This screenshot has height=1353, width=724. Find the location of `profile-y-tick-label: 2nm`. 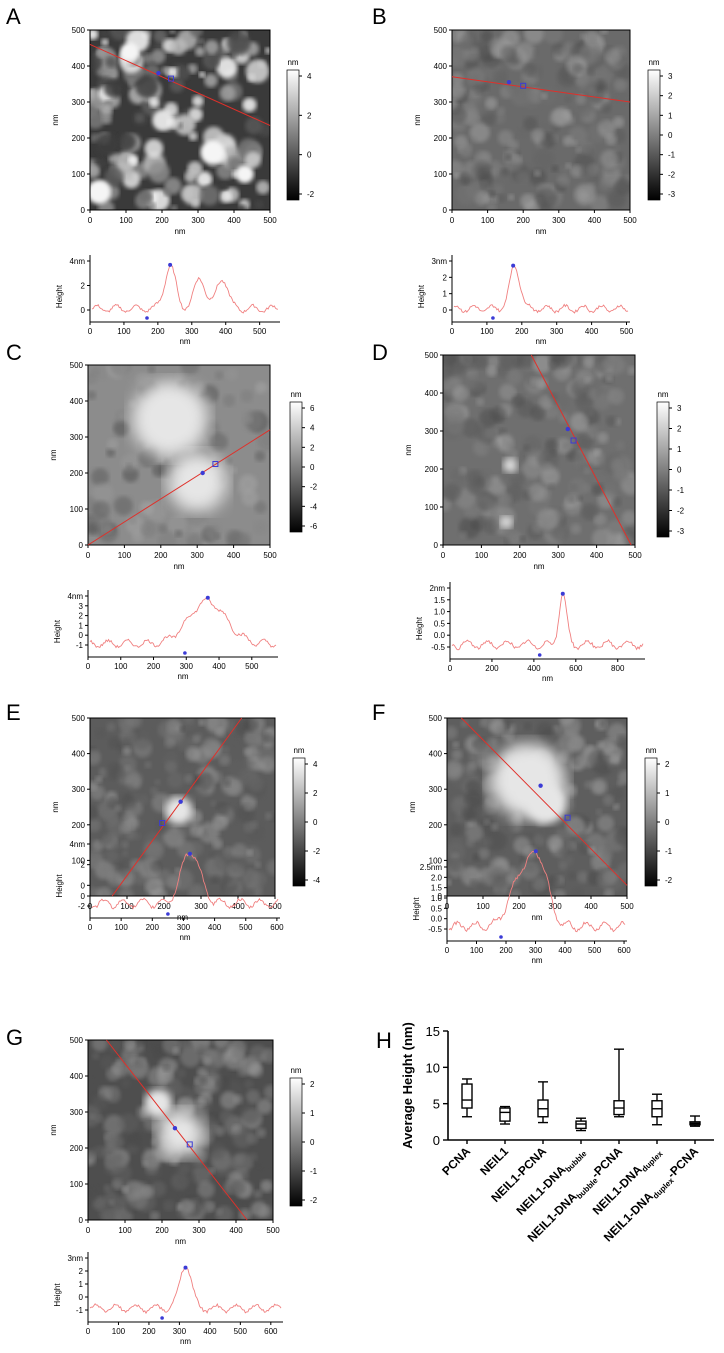

profile-y-tick-label: 2nm is located at coordinates (437, 588).